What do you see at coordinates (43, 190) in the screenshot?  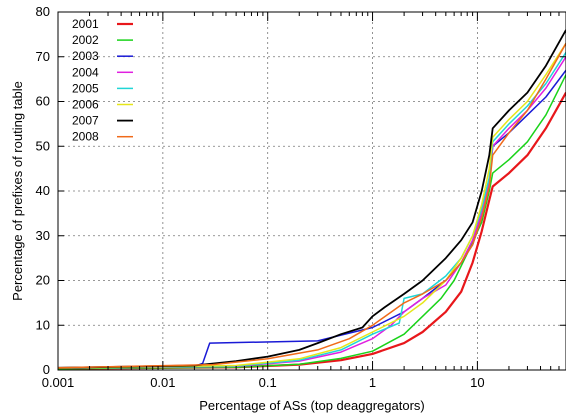 I see `y-tick-label: 40` at bounding box center [43, 190].